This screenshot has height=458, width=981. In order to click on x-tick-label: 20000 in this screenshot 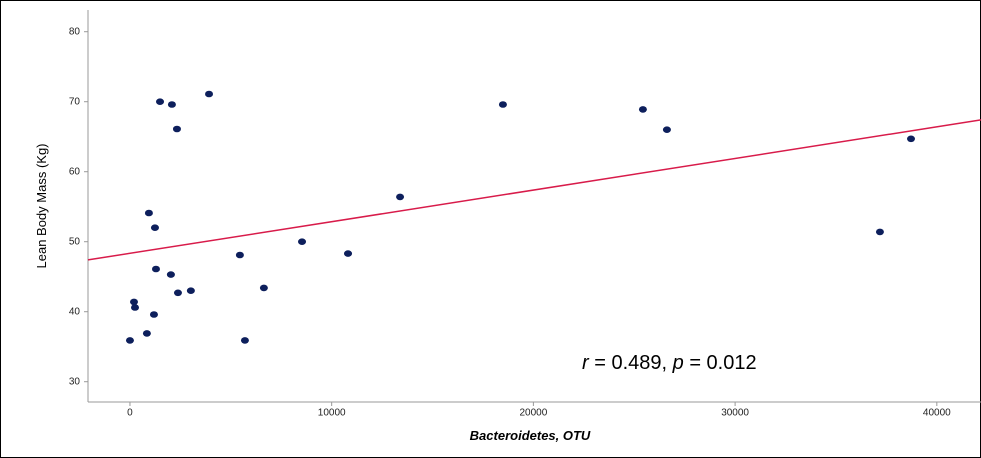, I will do `click(533, 413)`.